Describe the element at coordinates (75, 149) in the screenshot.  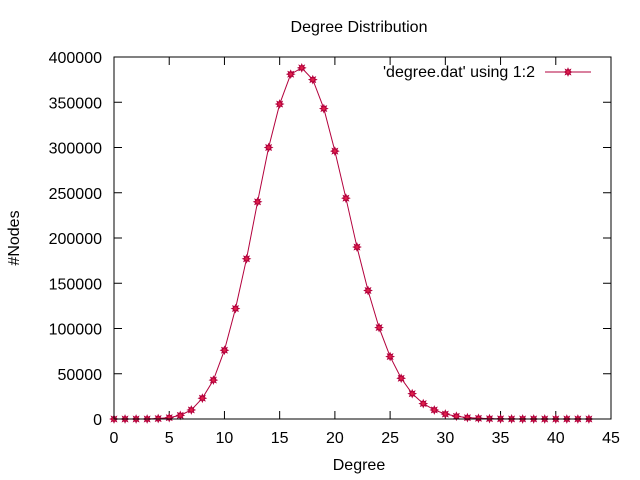
I see `y-tick-label: 300000` at that location.